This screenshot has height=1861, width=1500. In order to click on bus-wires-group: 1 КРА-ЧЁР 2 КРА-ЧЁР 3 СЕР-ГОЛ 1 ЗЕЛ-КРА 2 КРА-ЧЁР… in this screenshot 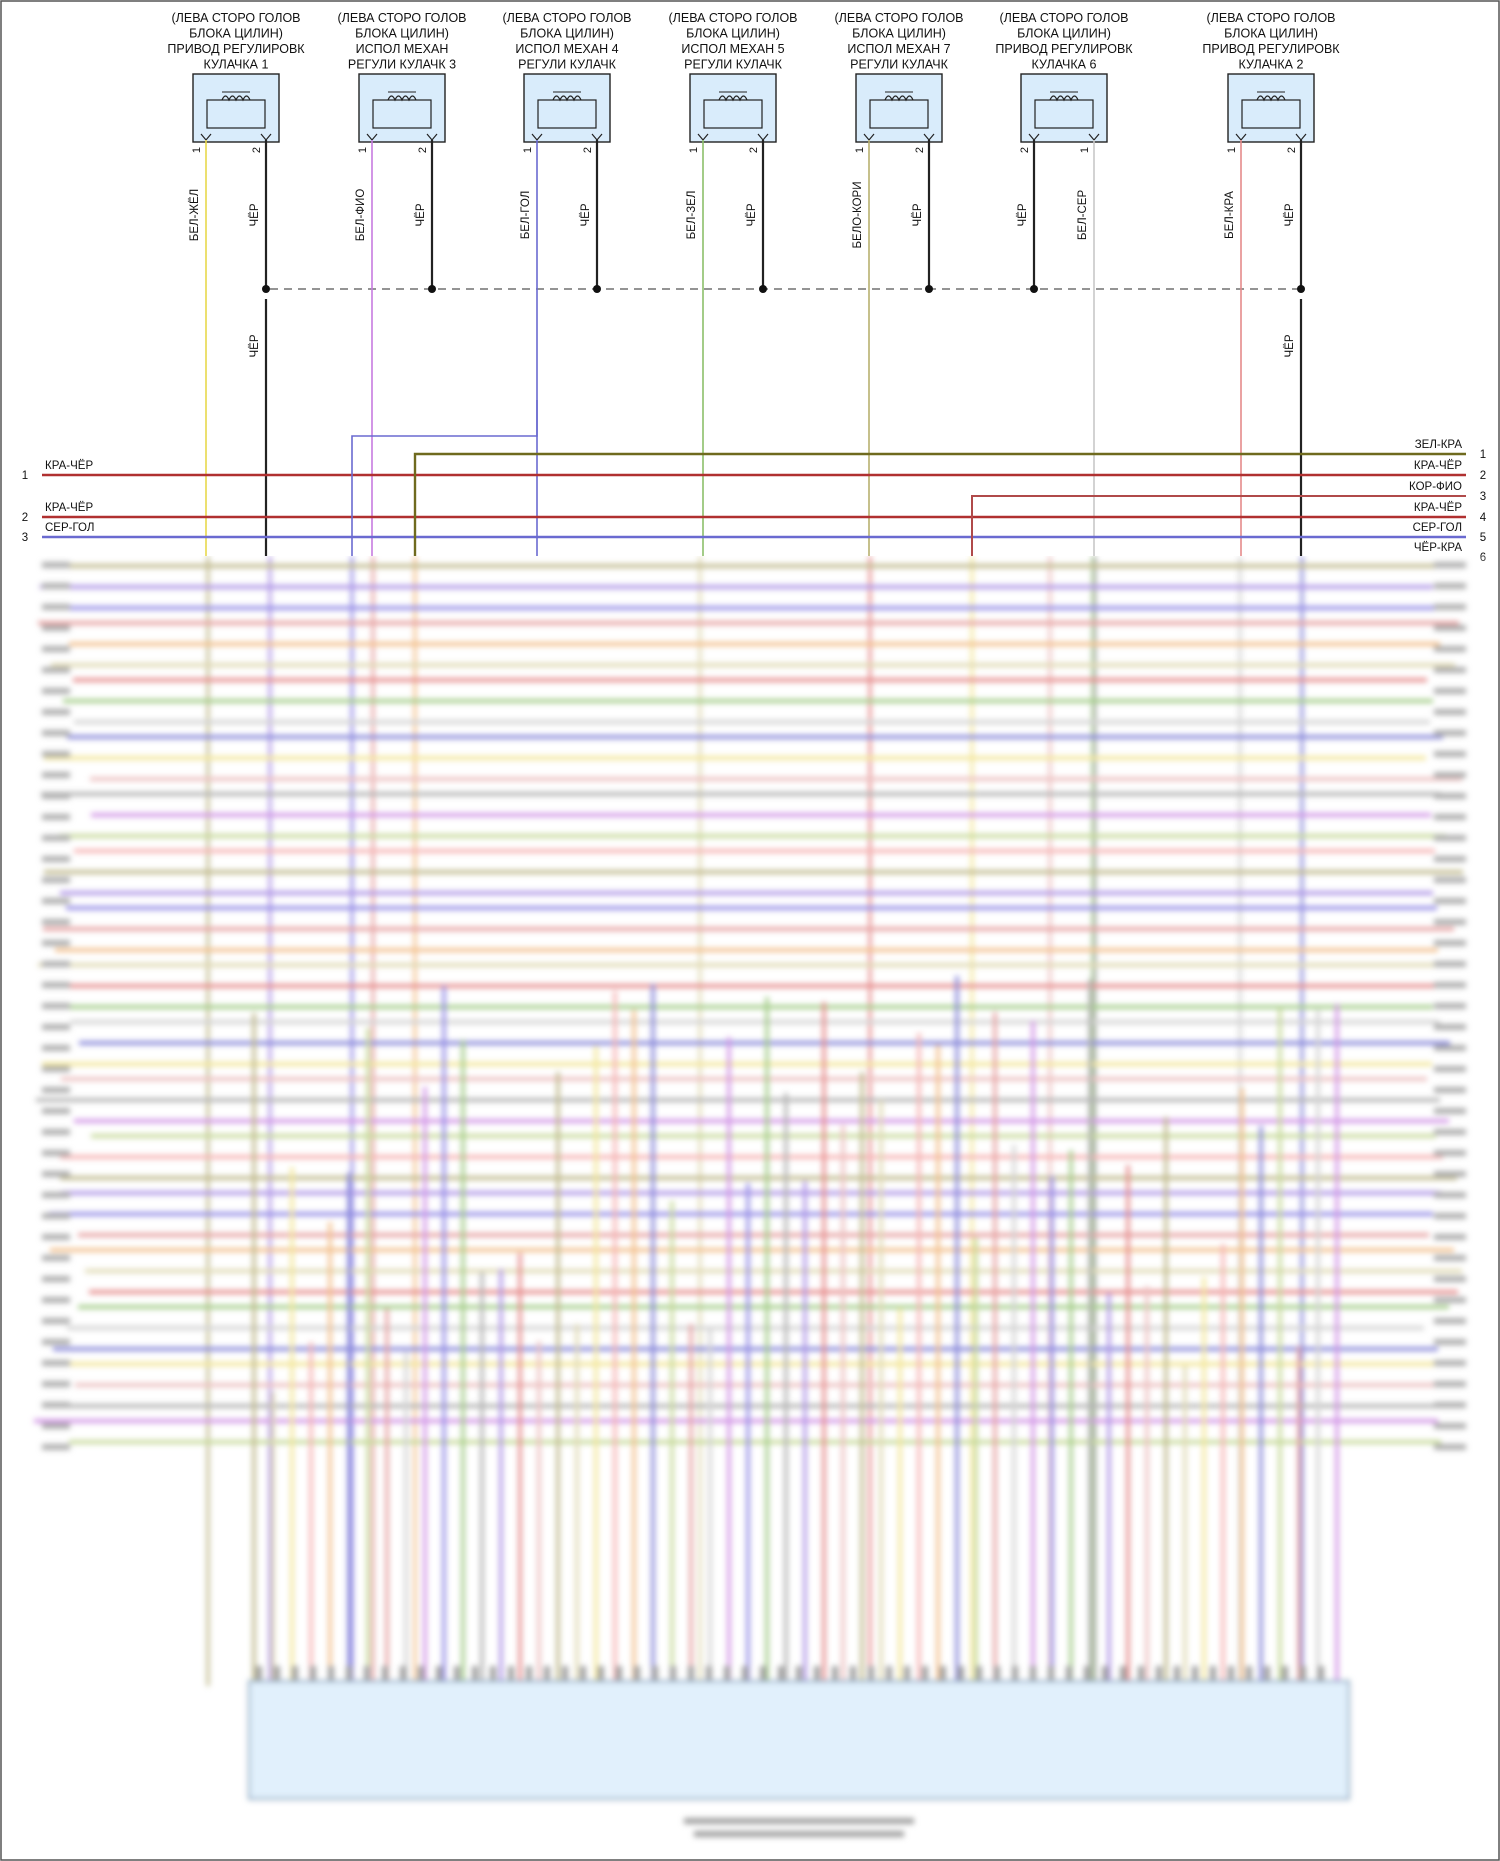, I will do `click(754, 482)`.